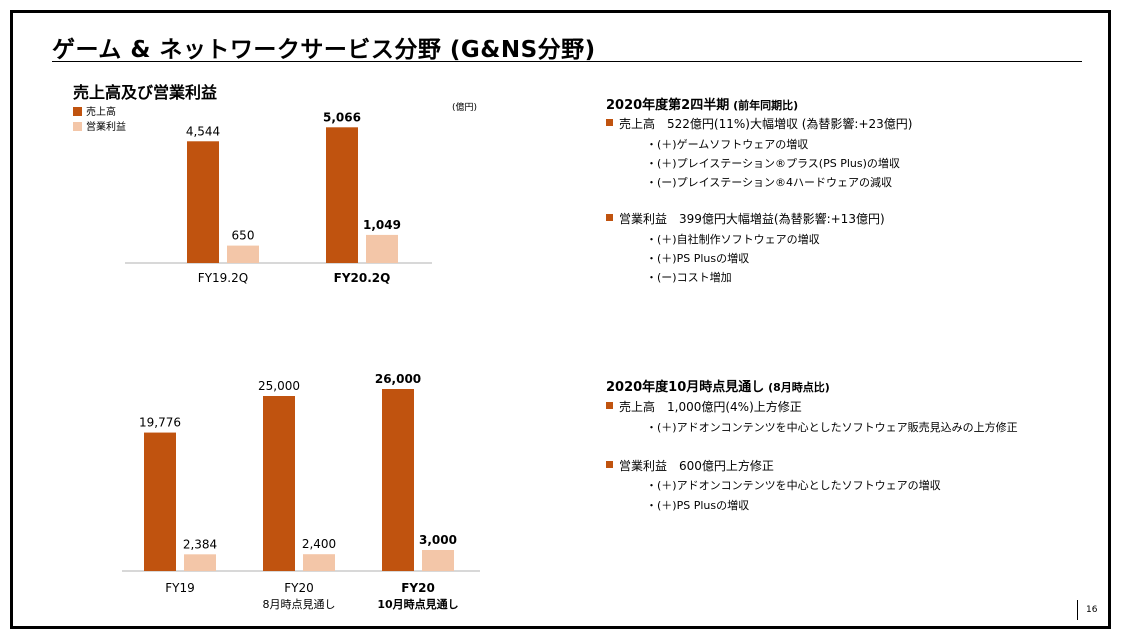 This screenshot has height=639, width=1121. Describe the element at coordinates (797, 387) in the screenshot. I see `oct-heading-sub: (8月時点比)` at that location.